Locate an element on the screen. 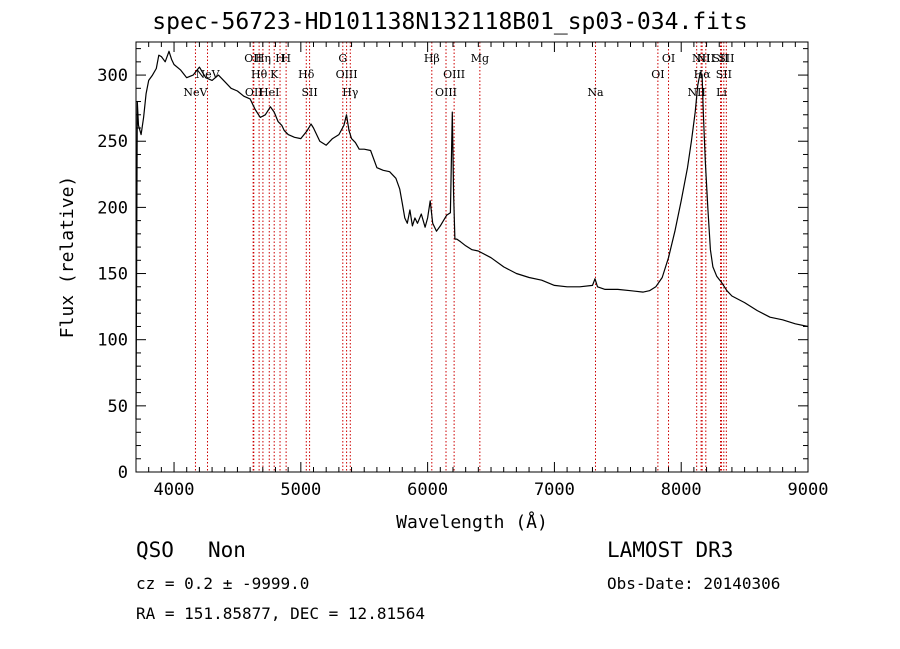  line-label-29: SII is located at coordinates (726, 58).